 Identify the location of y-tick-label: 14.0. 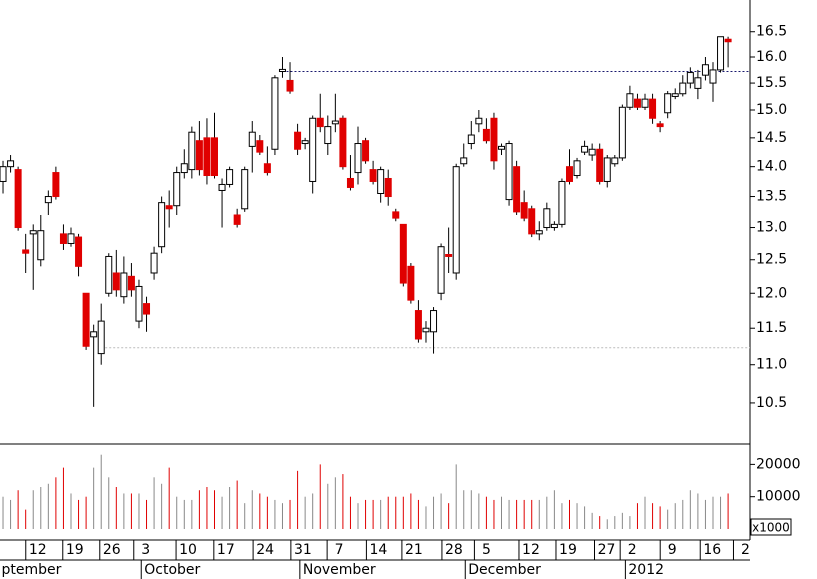
(771, 167).